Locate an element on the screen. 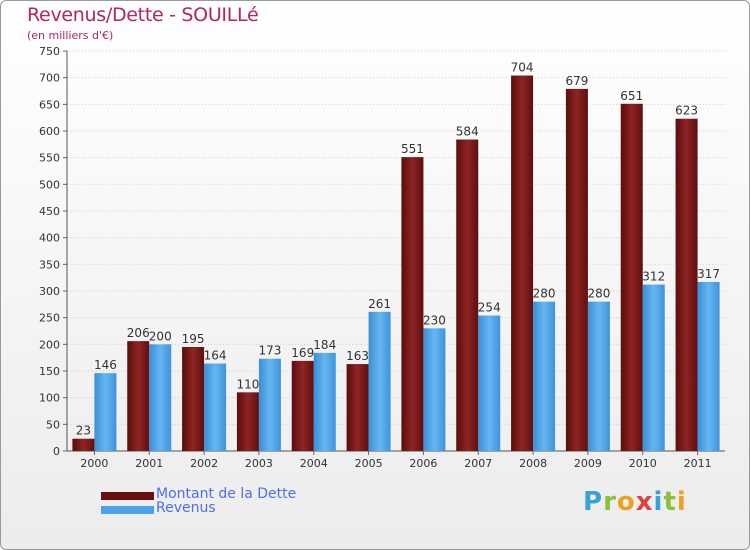 Image resolution: width=750 pixels, height=550 pixels. x-tick-label: 2002 is located at coordinates (204, 463).